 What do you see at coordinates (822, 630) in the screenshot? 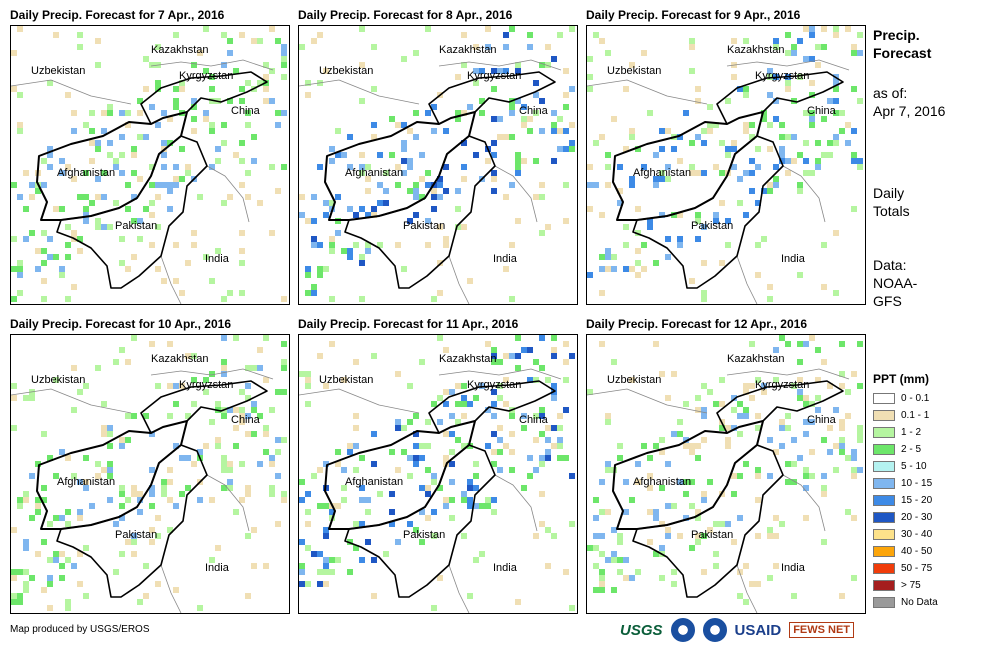
I see `fewsnet-logo: FEWS NET` at bounding box center [822, 630].